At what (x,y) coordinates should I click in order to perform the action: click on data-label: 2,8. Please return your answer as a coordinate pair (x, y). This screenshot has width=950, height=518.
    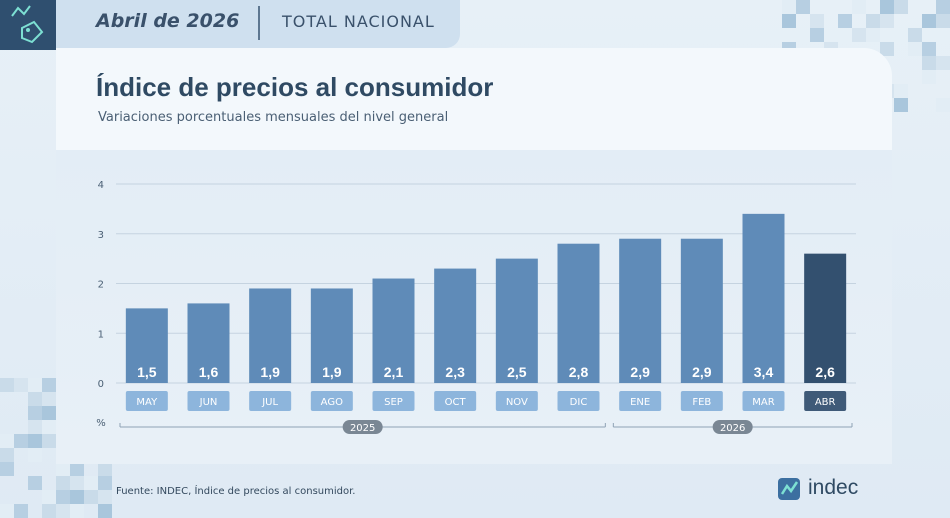
    Looking at the image, I should click on (579, 372).